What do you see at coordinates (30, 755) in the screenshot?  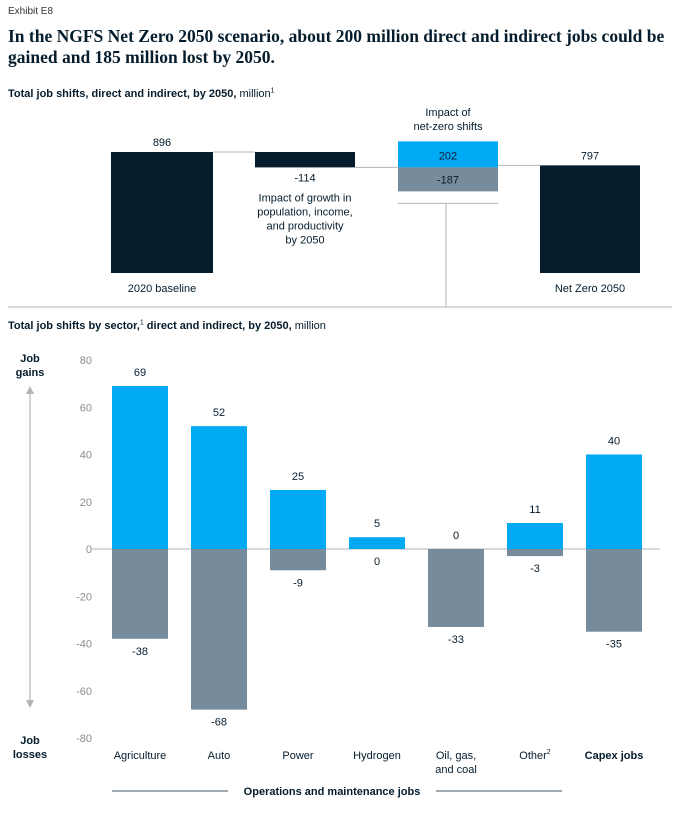 I see `axis-bottom-label: losses` at bounding box center [30, 755].